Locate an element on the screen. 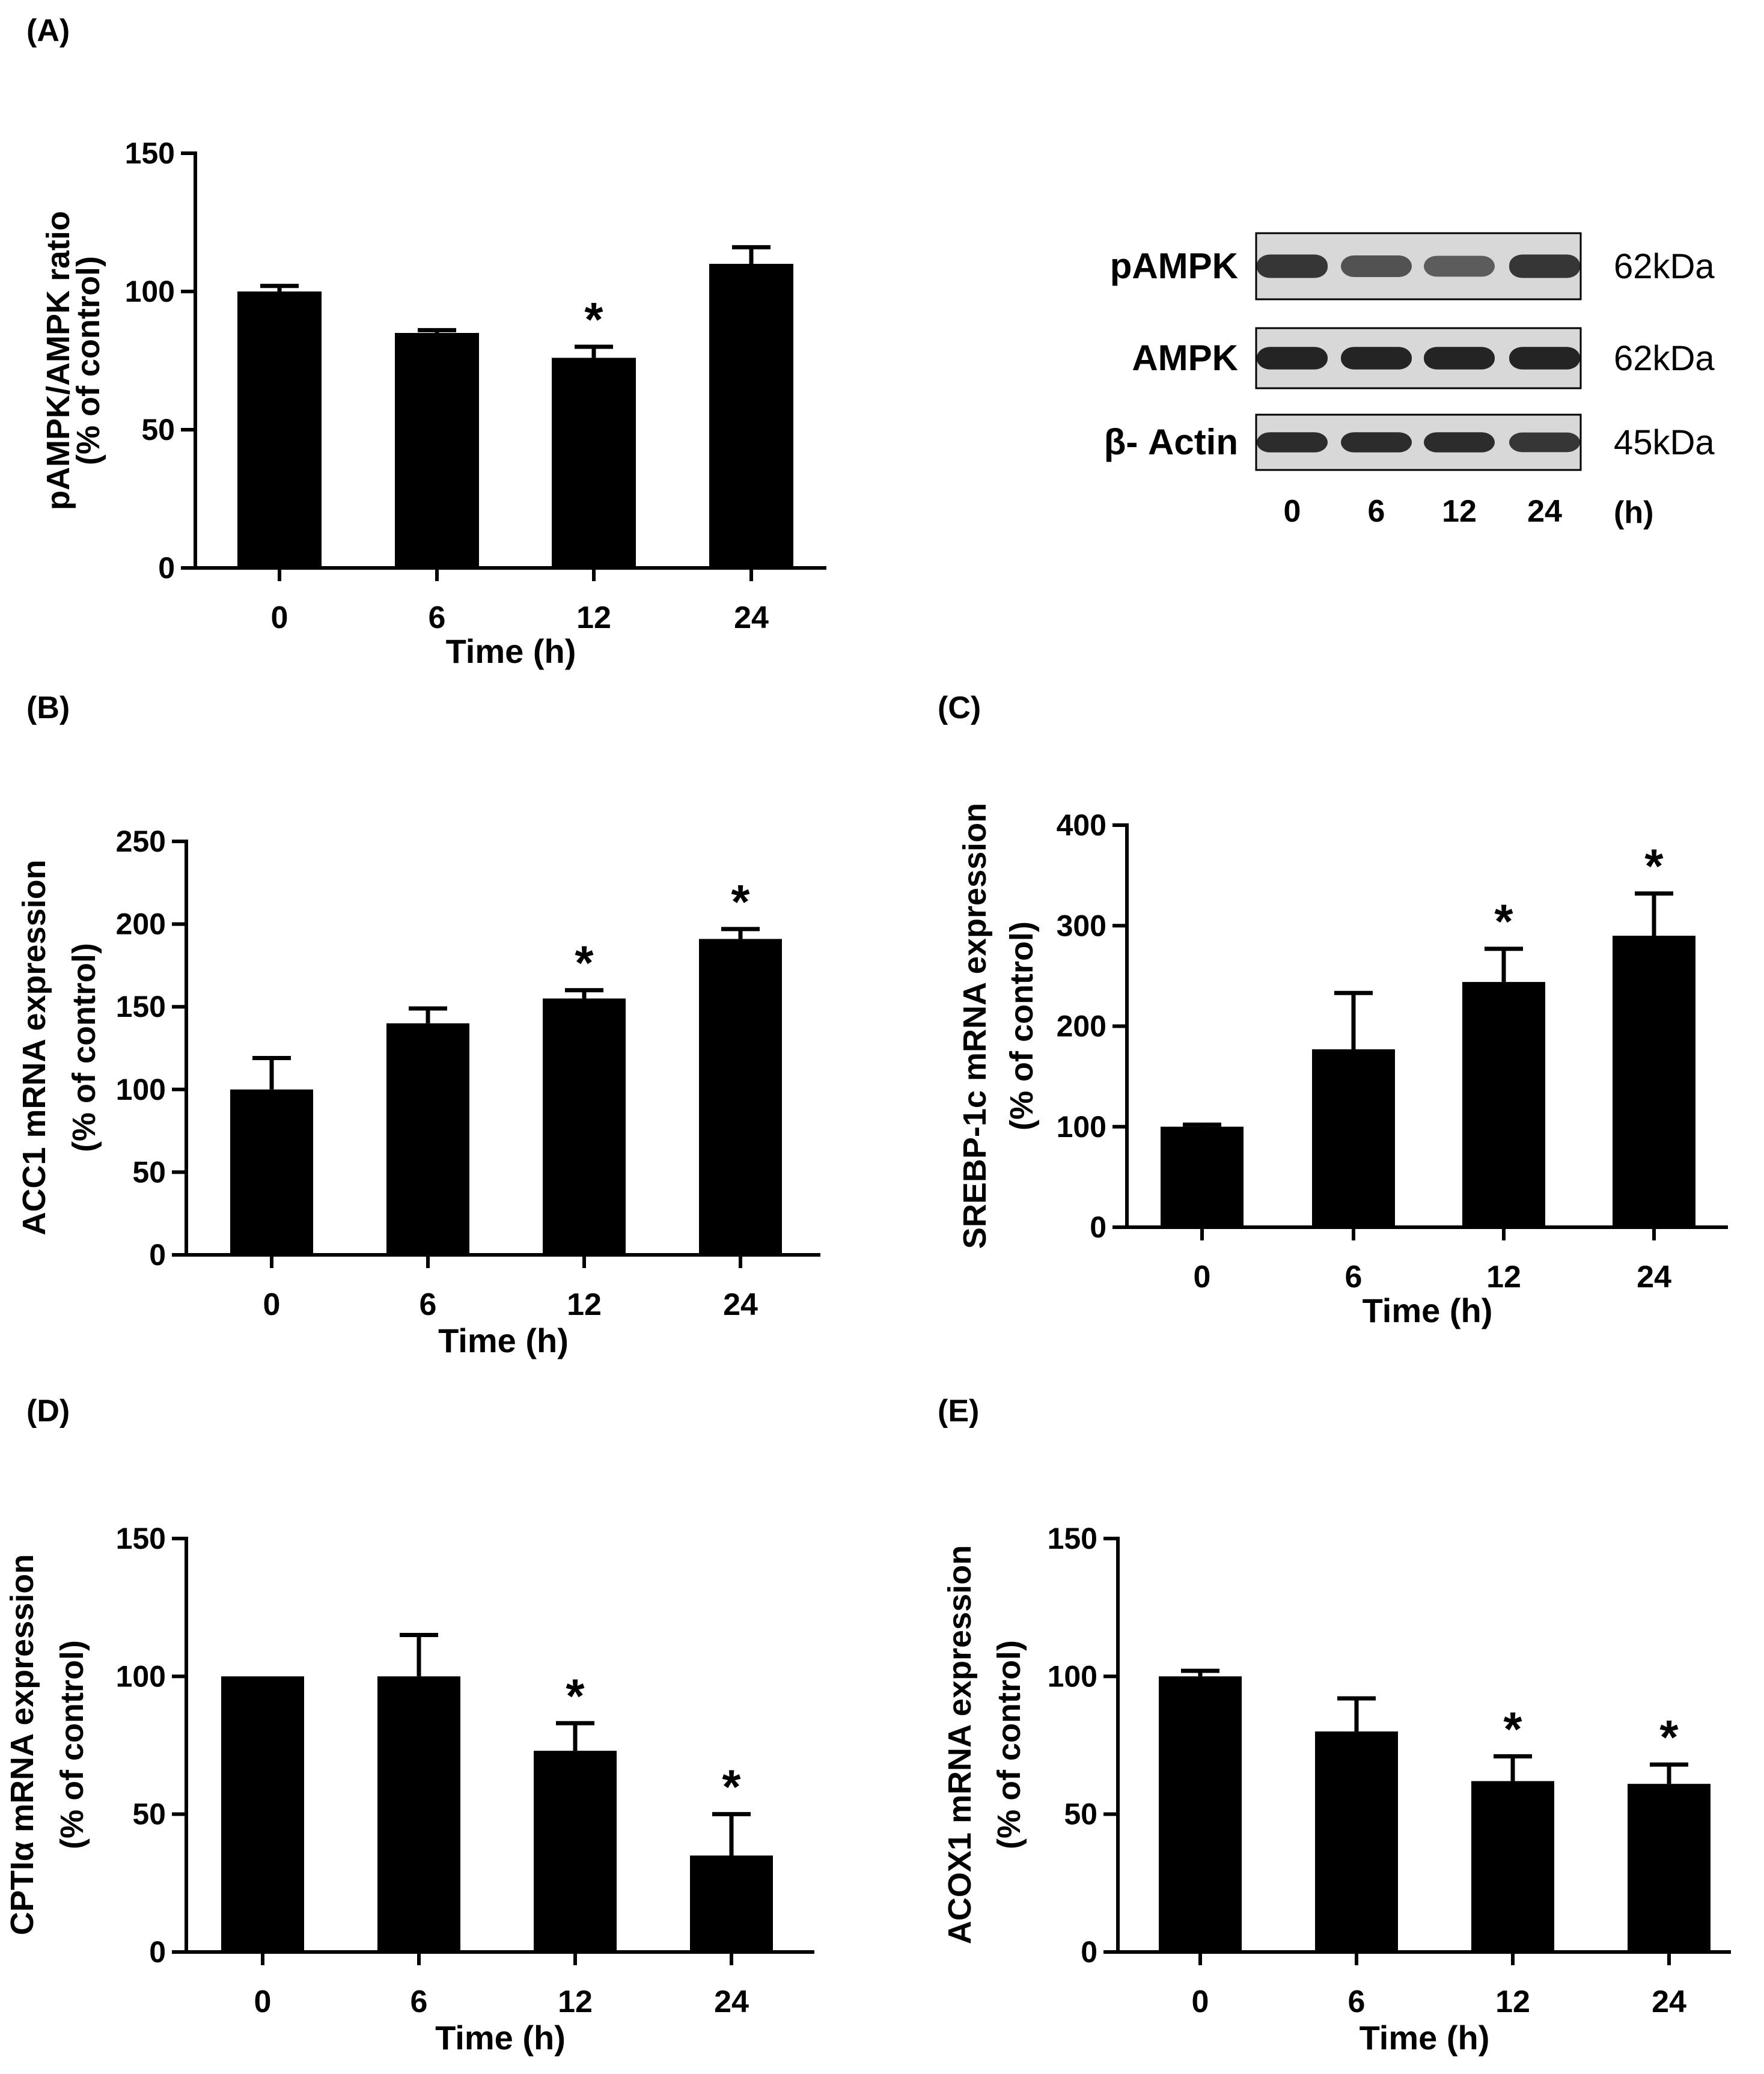 The height and width of the screenshot is (2074, 1764). y-axis-label: CPTIα mRNA expression is located at coordinates (22, 1744).